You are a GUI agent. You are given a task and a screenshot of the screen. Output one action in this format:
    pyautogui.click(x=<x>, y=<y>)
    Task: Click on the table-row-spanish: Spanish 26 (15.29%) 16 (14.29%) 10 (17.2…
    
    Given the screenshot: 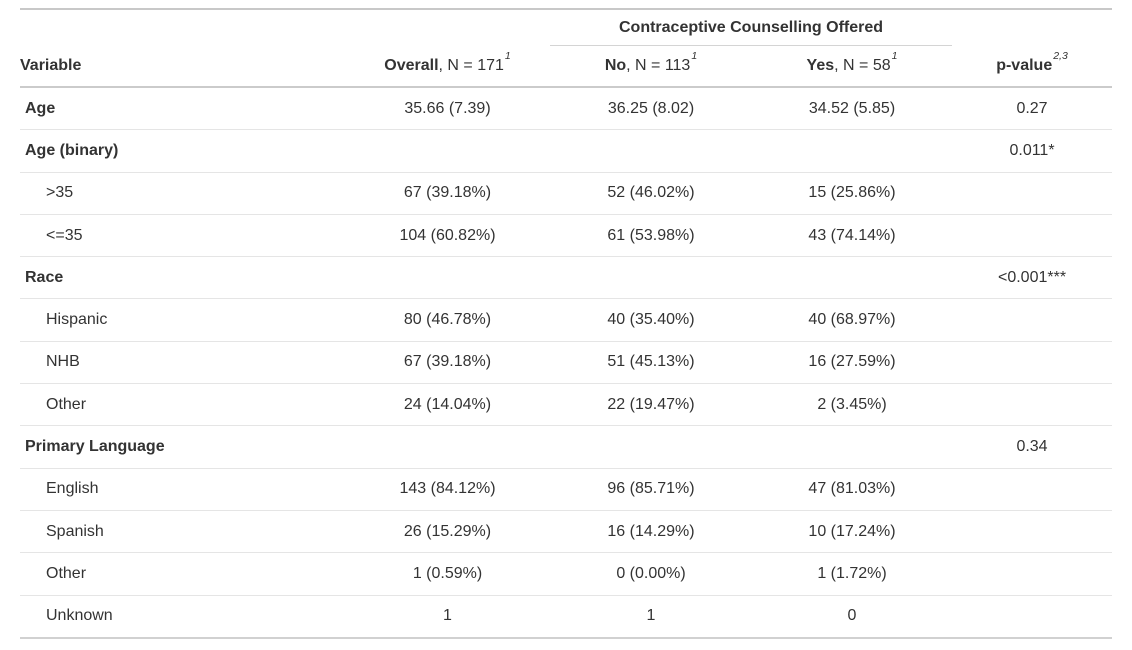 What is the action you would take?
    pyautogui.click(x=566, y=532)
    